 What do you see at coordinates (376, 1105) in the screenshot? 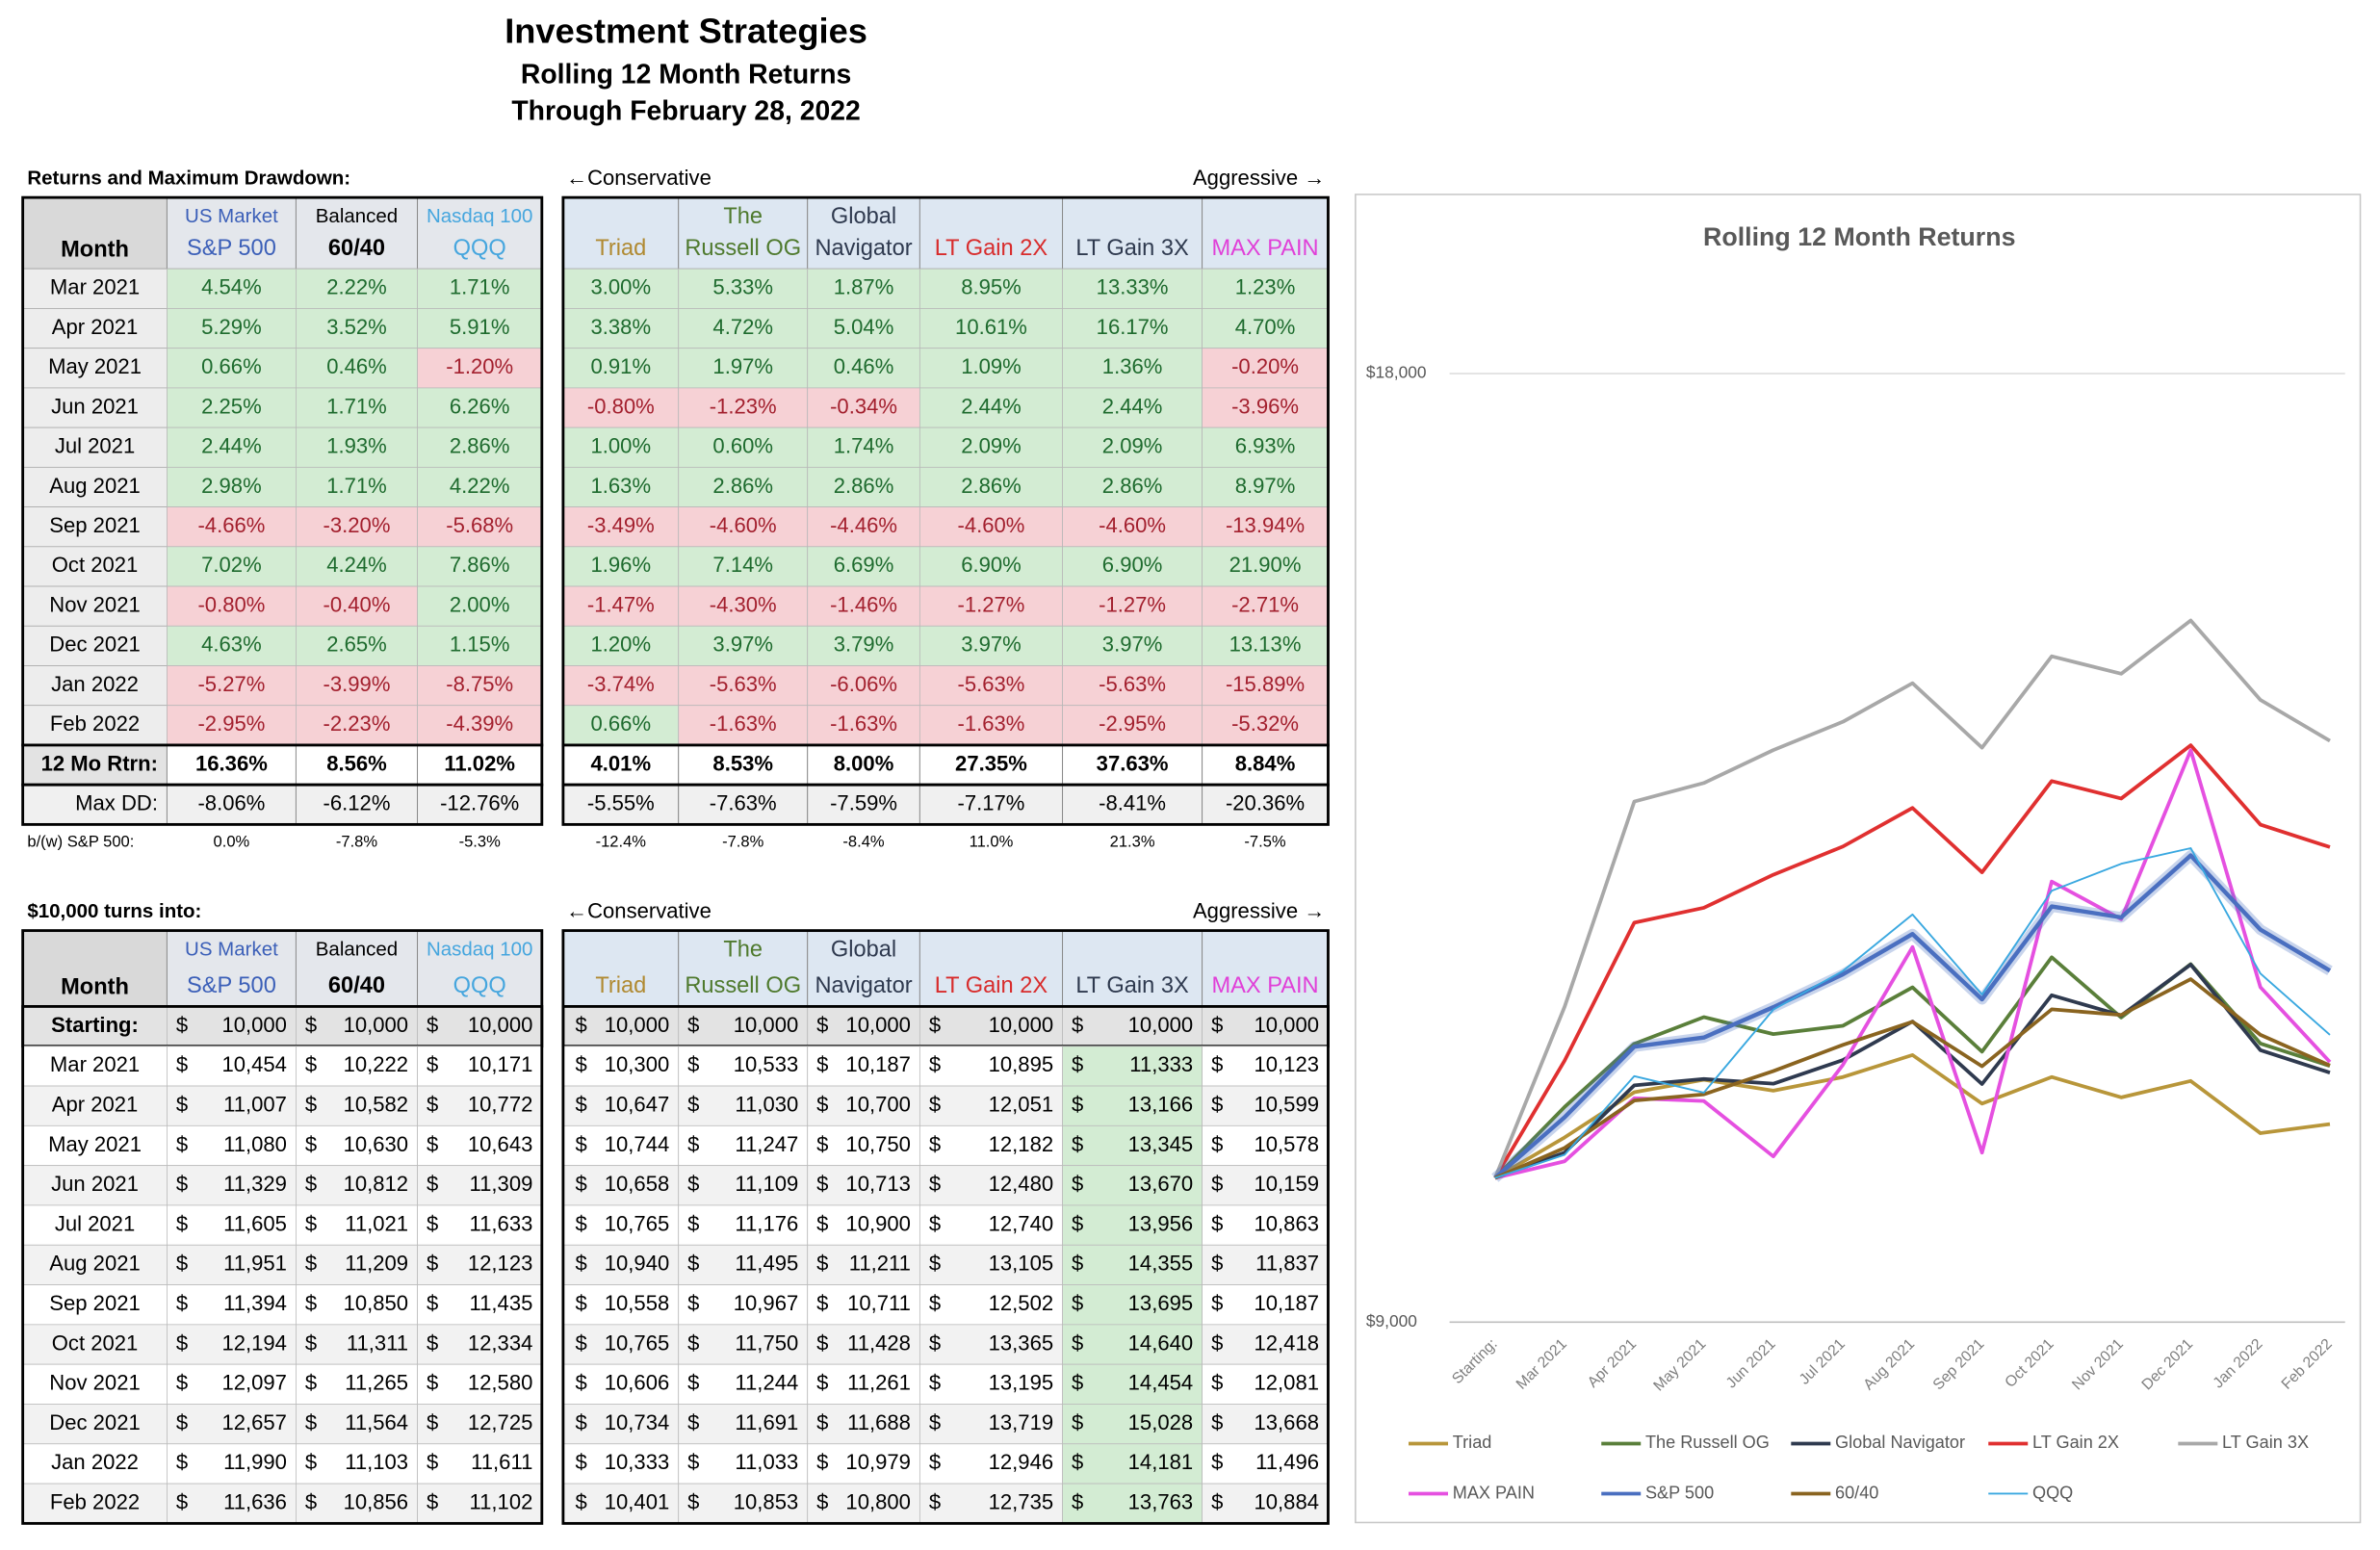
I see `dollar-value: 10,582` at bounding box center [376, 1105].